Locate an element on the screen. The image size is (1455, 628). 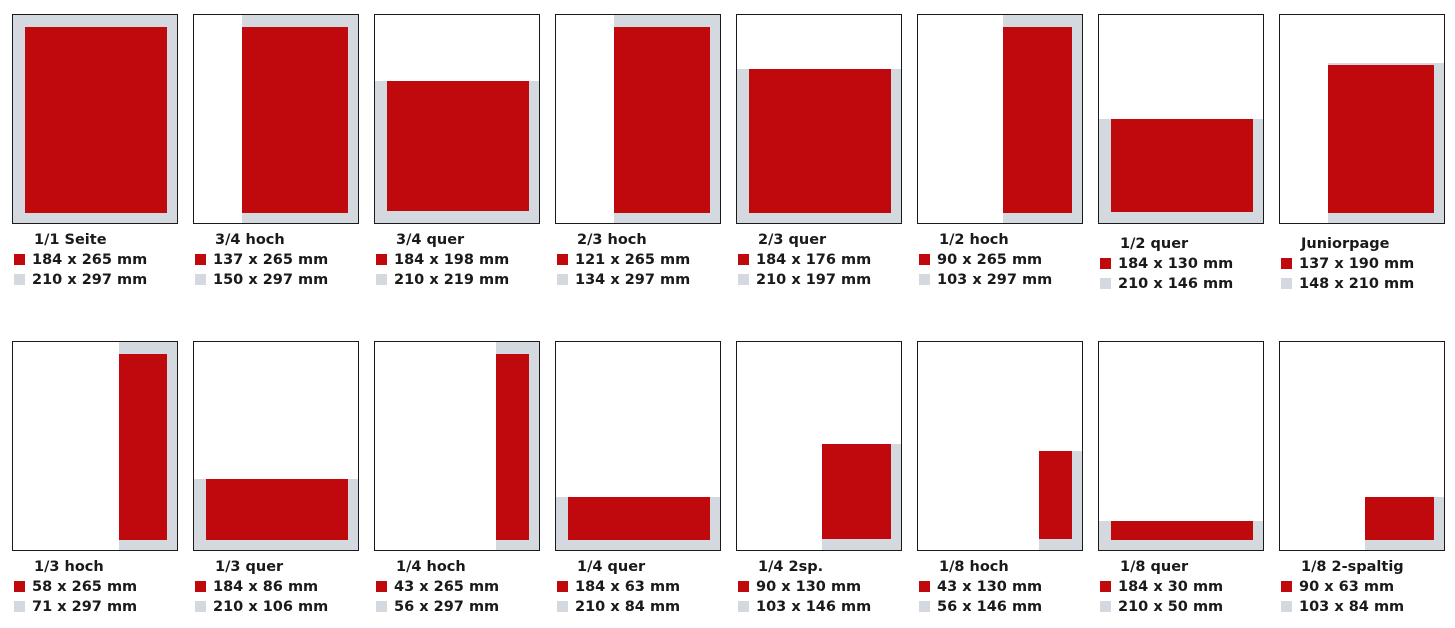
bleed-size-row: 56 x 146 mm is located at coordinates (980, 607).